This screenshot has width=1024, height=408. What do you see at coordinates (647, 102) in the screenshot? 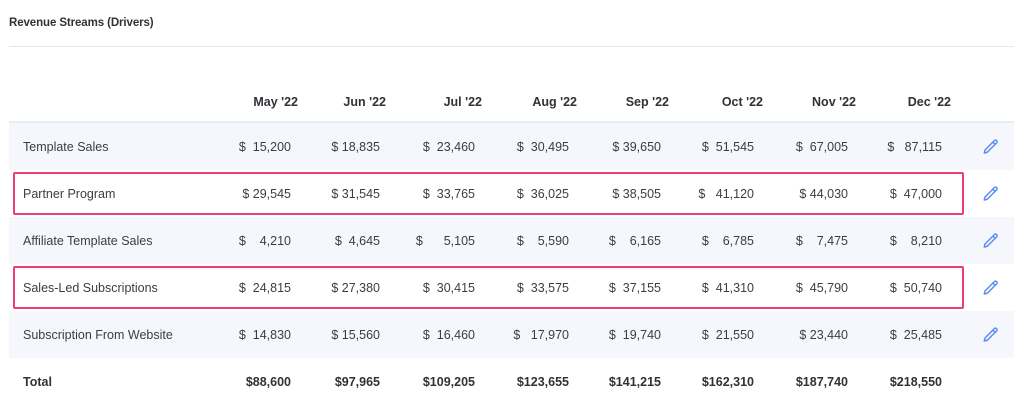
I see `column-header: Sep '22` at bounding box center [647, 102].